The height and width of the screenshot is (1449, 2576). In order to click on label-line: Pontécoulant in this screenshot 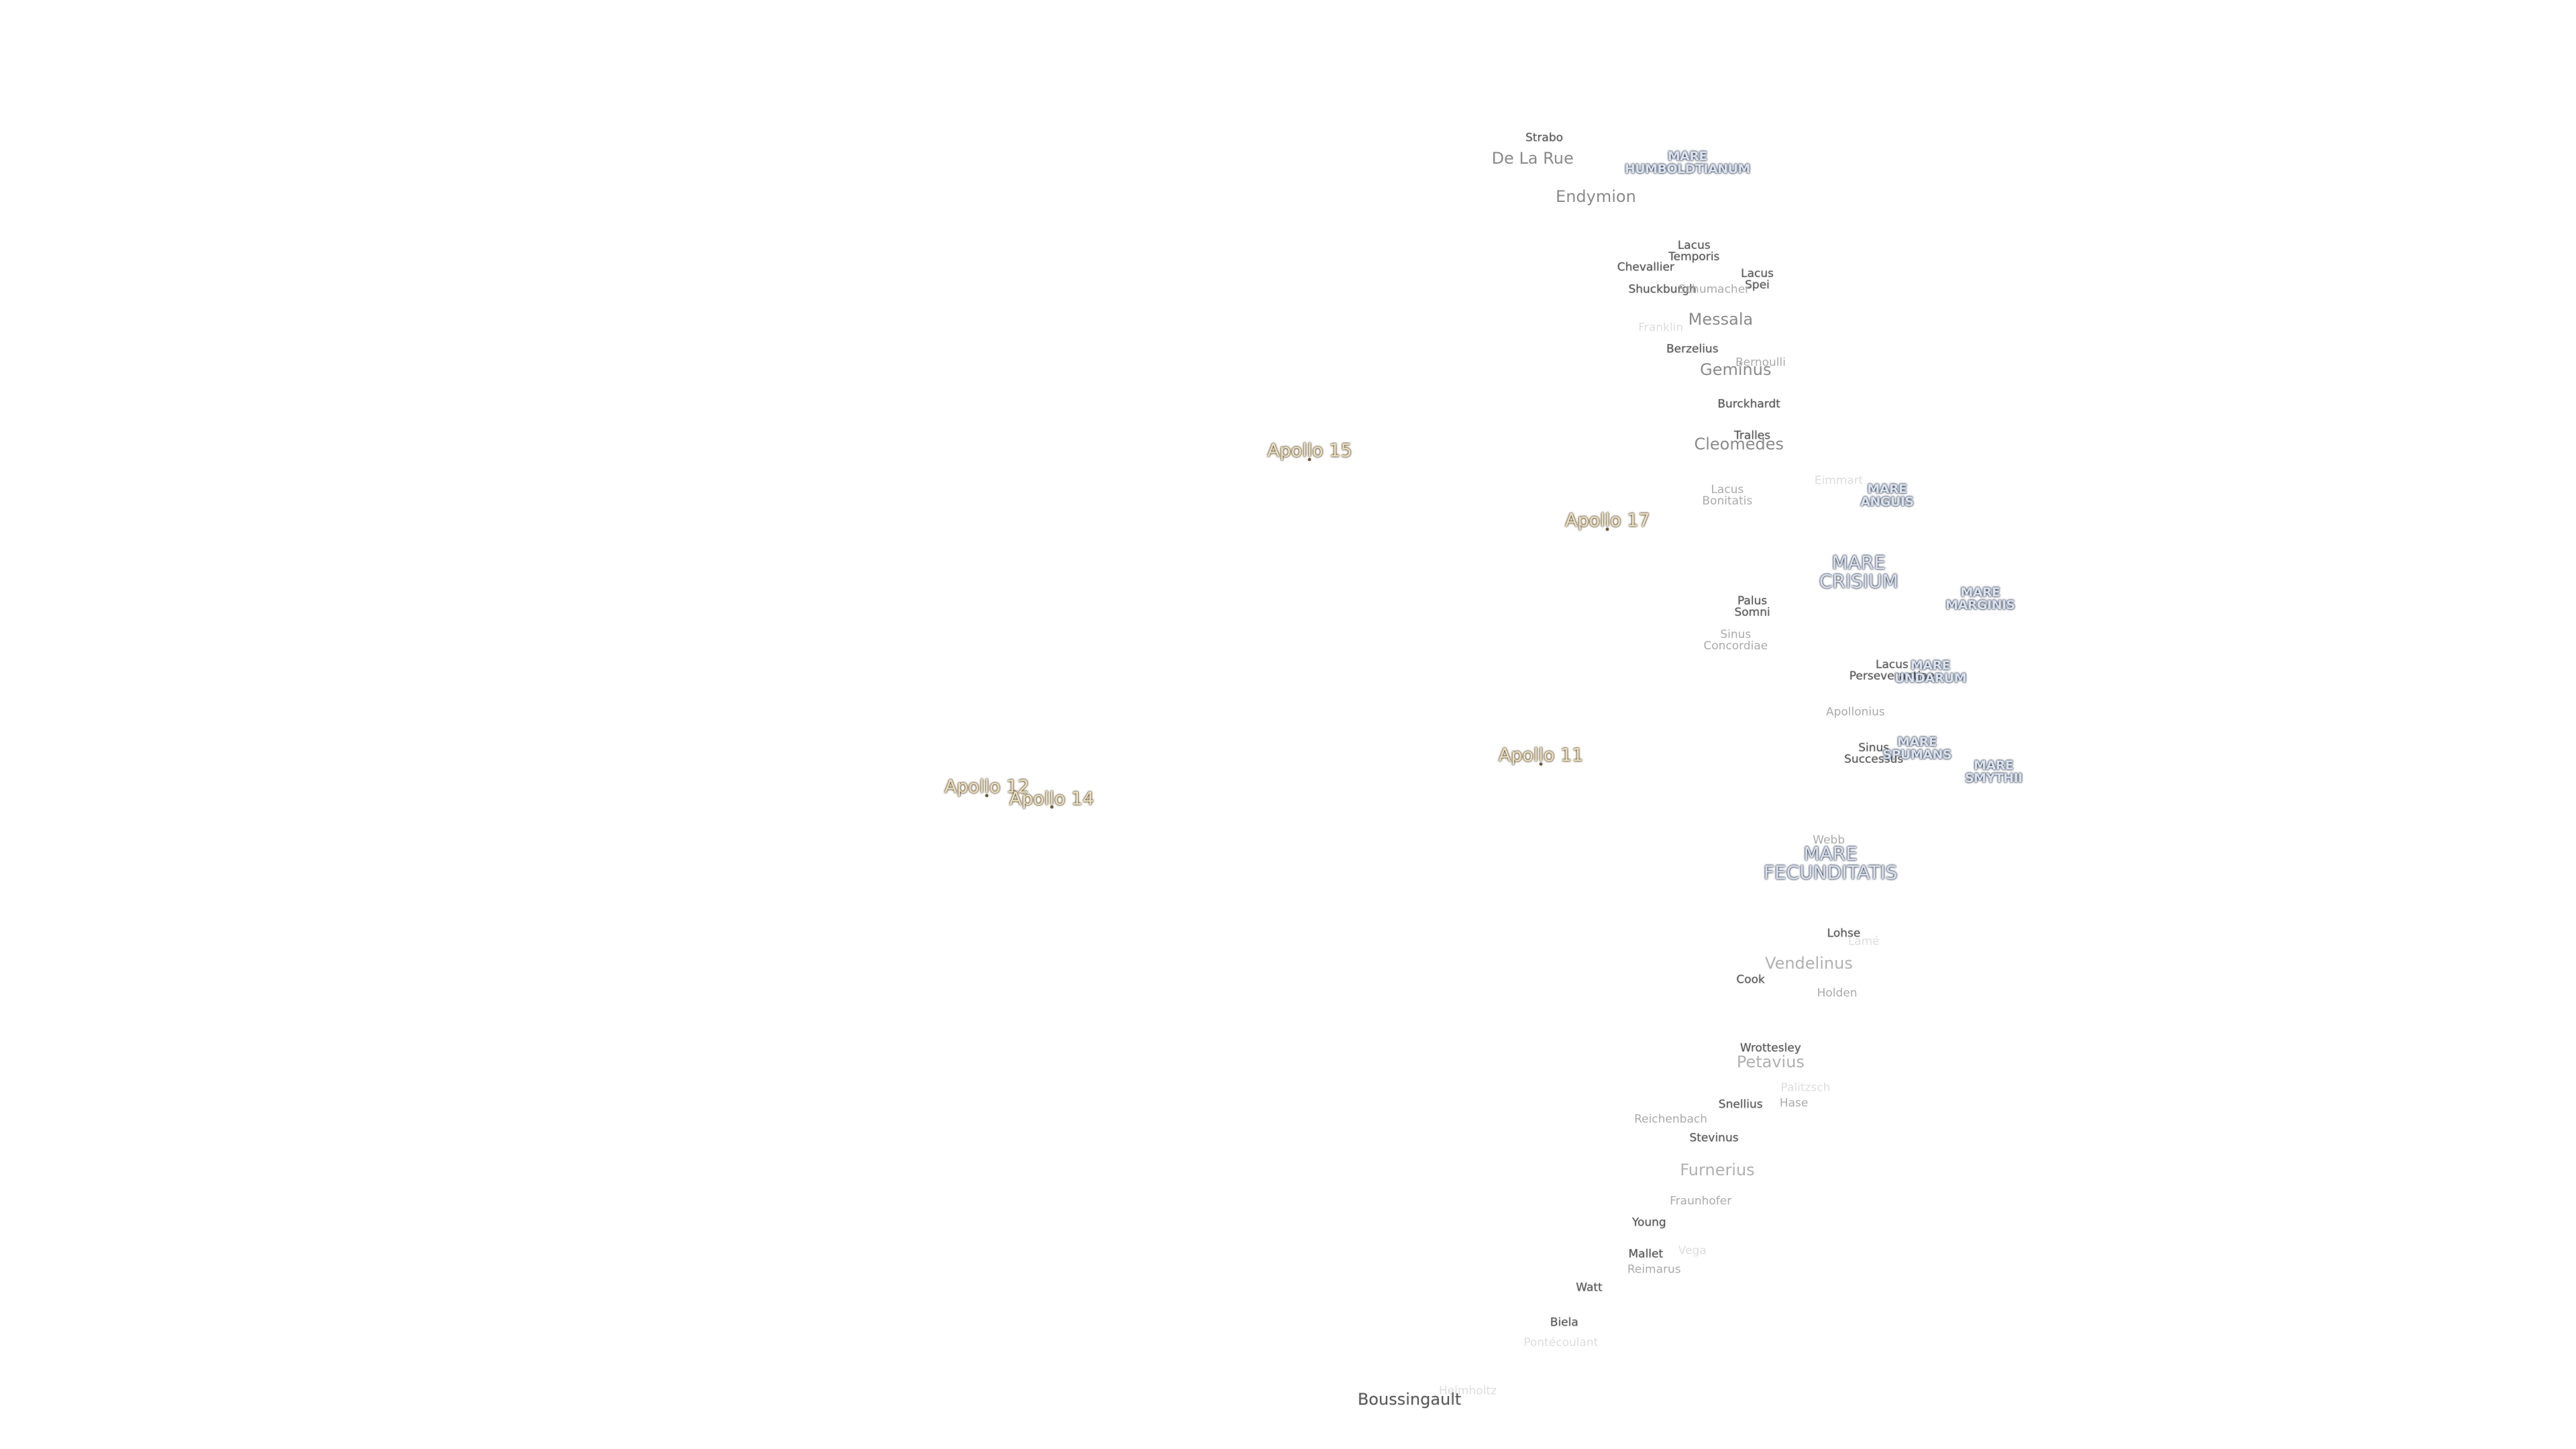, I will do `click(1561, 1343)`.